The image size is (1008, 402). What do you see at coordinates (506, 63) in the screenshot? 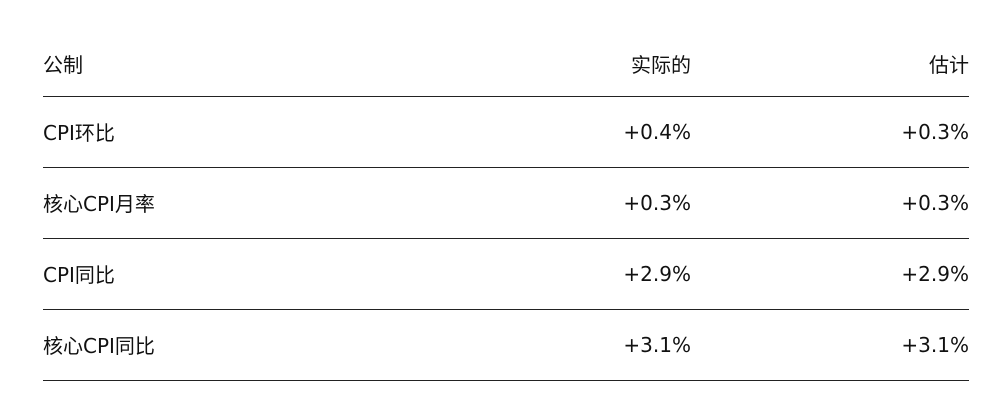
I see `table-header-row: 公制 实际的 估计` at bounding box center [506, 63].